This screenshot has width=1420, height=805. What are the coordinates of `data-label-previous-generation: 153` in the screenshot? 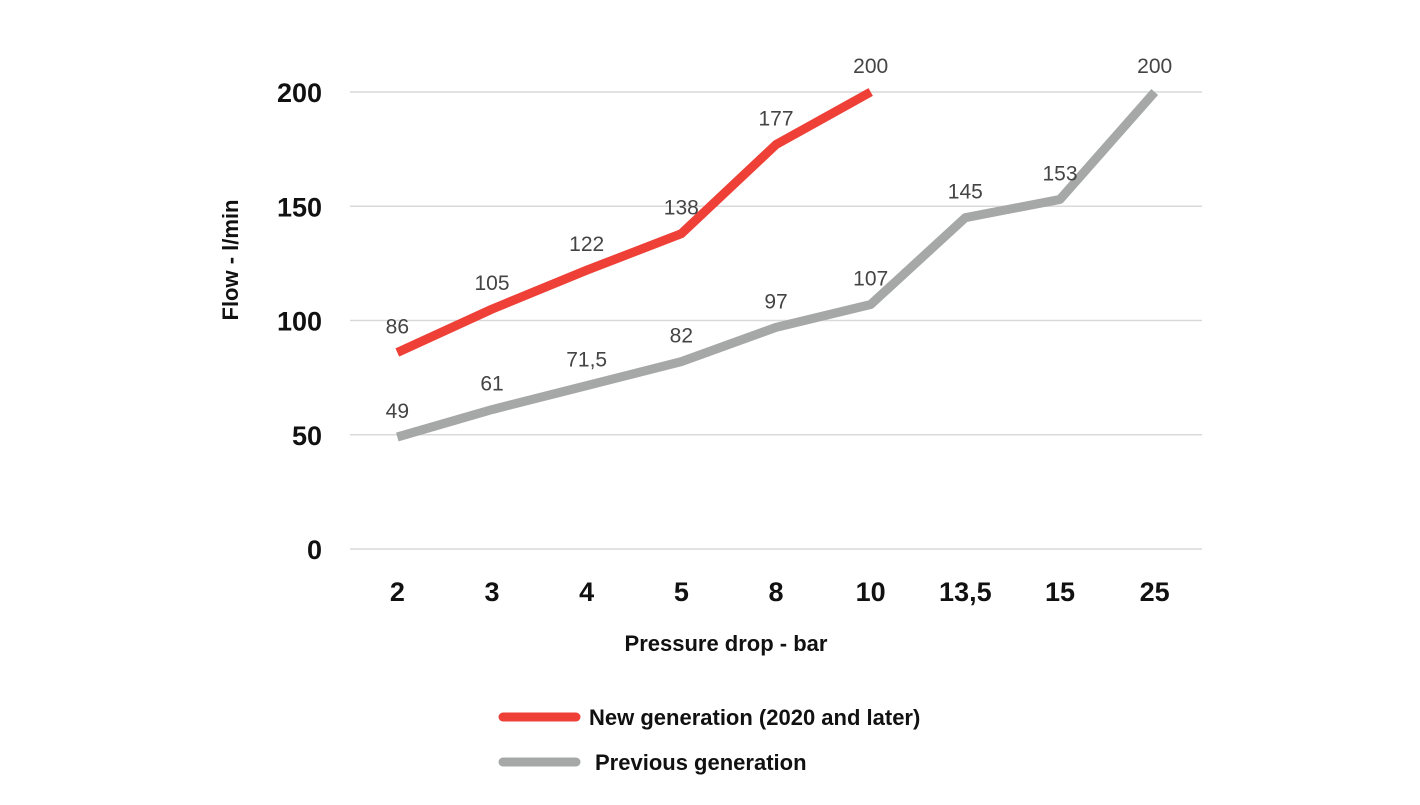 It's located at (1059, 173).